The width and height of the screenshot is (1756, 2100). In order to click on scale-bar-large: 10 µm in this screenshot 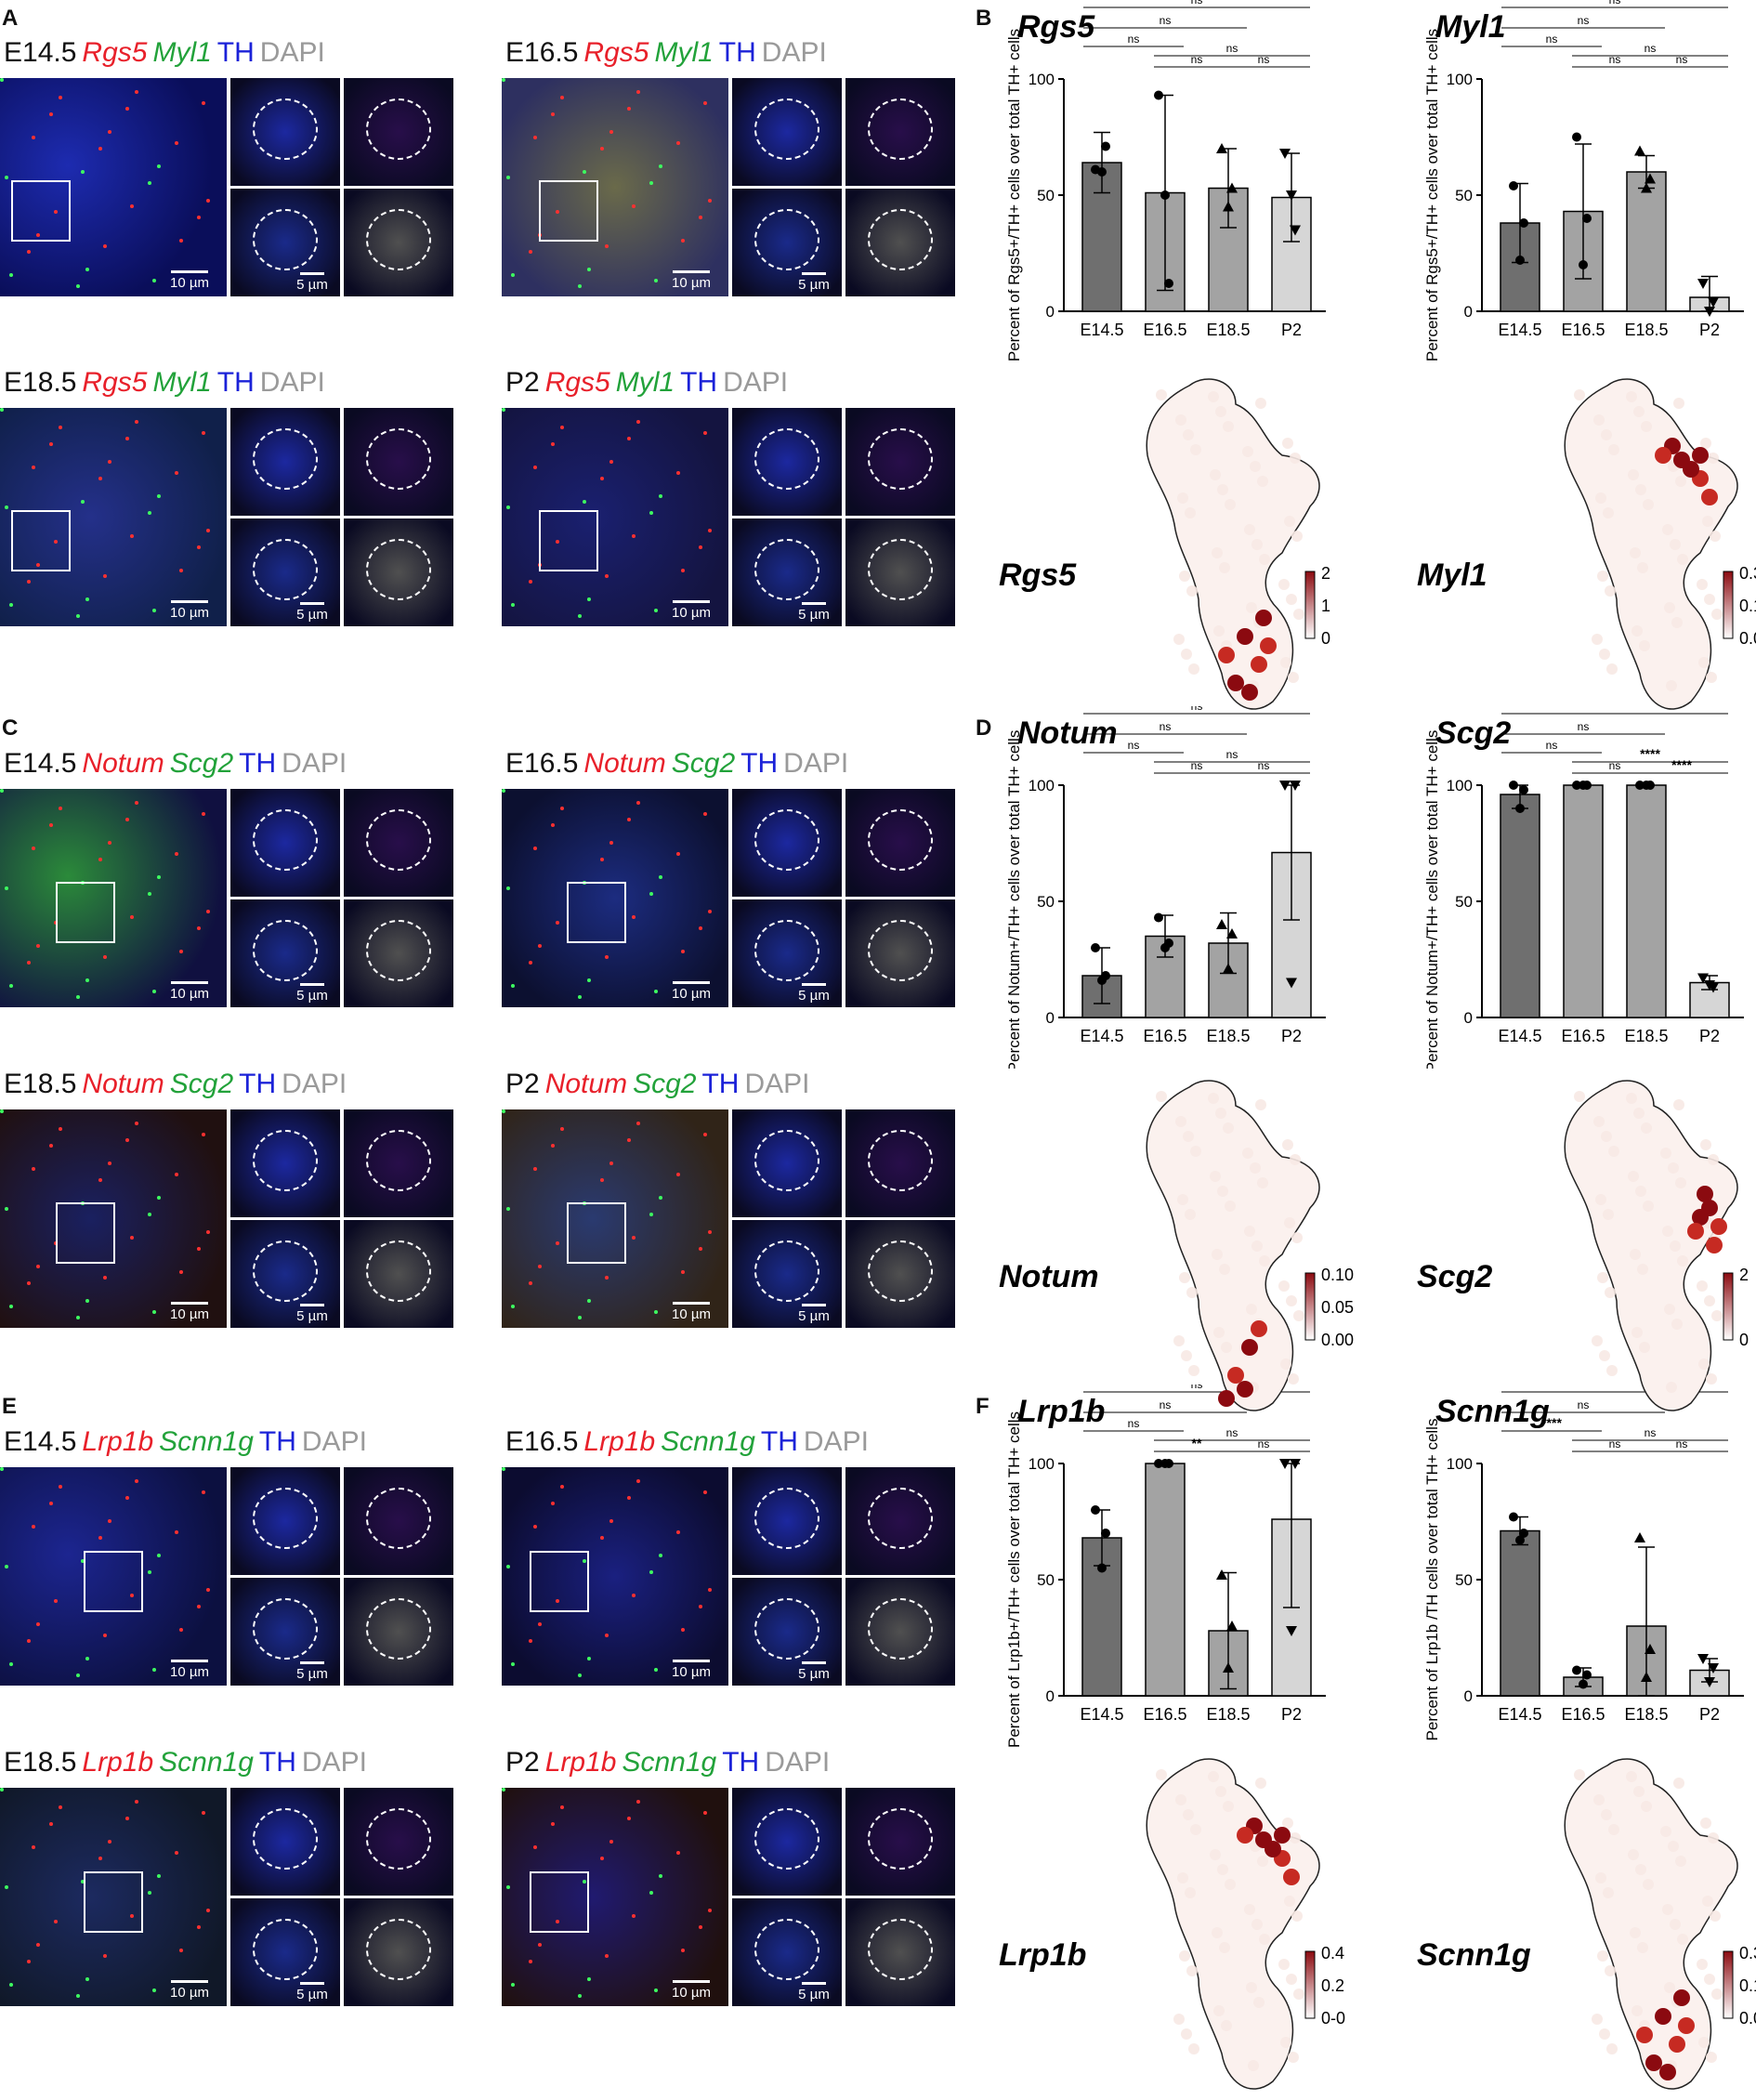, I will do `click(691, 1670)`.